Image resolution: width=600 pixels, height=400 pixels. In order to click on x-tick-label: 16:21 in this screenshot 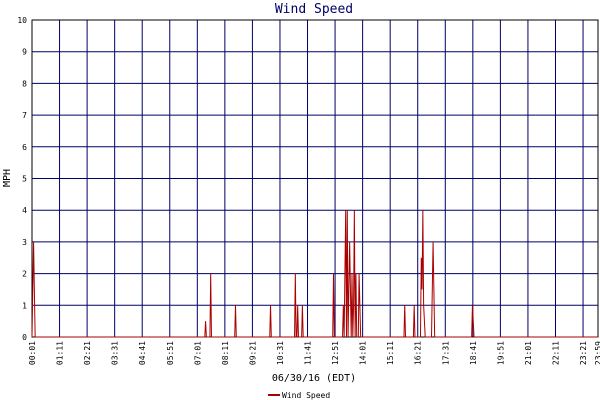, I will do `click(418, 353)`.